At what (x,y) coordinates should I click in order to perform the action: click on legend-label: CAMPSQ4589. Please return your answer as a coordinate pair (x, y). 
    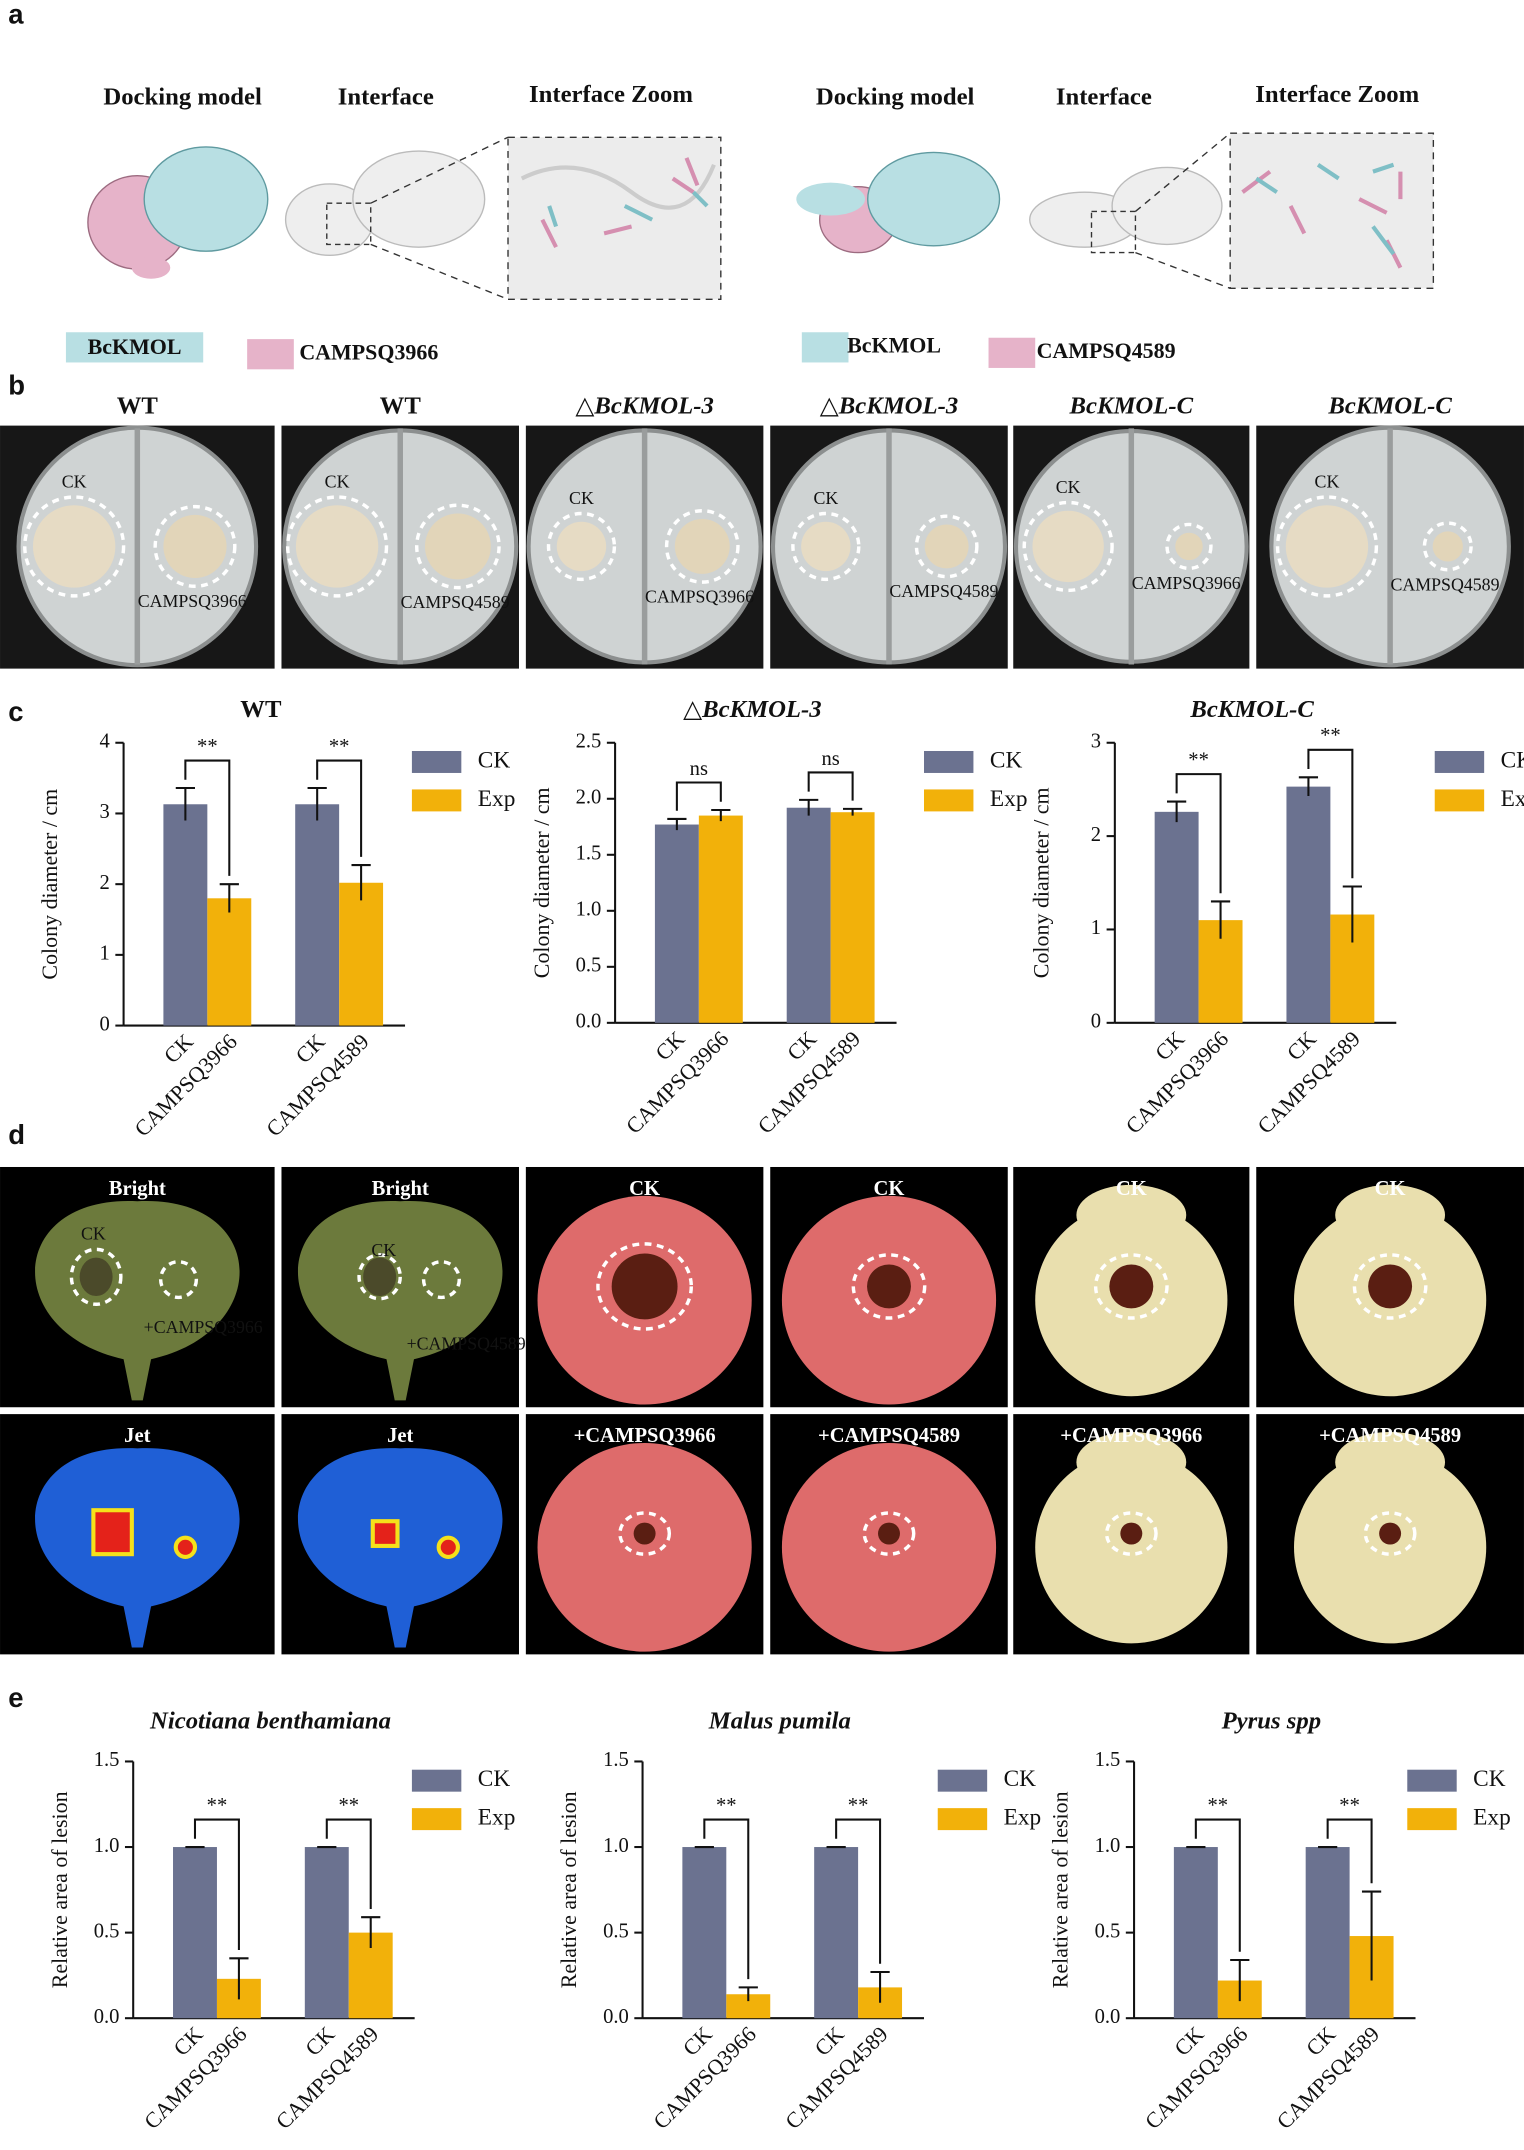
    Looking at the image, I should click on (1106, 350).